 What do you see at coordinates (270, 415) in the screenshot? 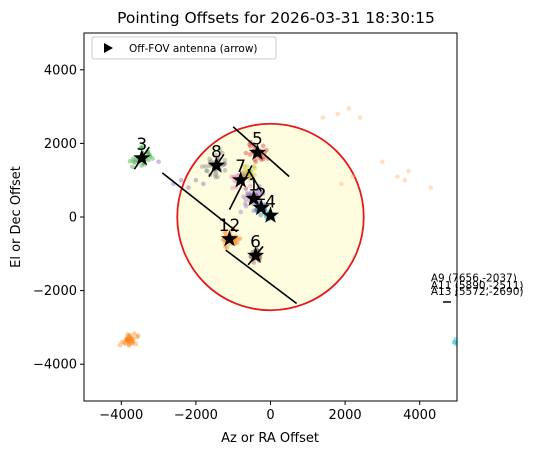
I see `x-tick-label: 0` at bounding box center [270, 415].